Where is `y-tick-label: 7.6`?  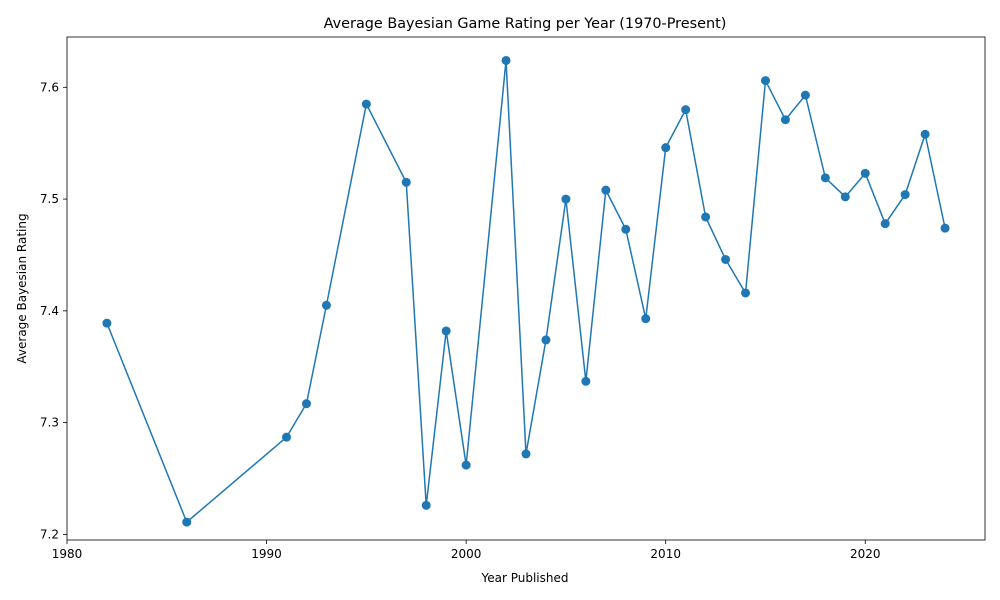 y-tick-label: 7.6 is located at coordinates (49, 87).